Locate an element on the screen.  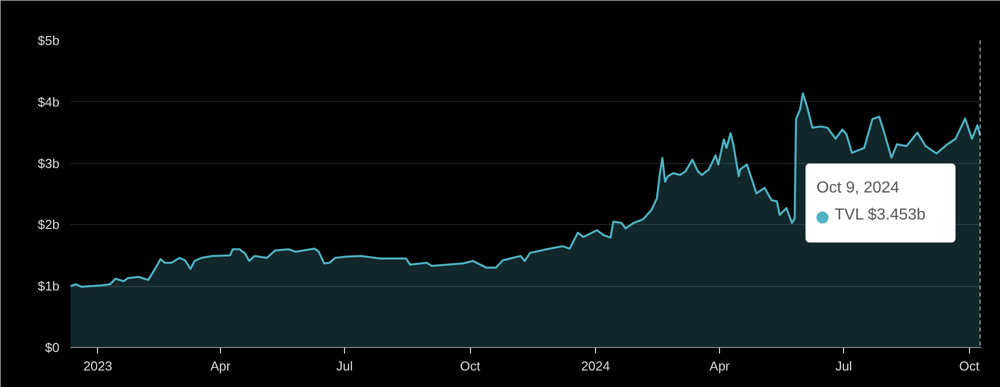
y-tick-label: $4b is located at coordinates (49, 102).